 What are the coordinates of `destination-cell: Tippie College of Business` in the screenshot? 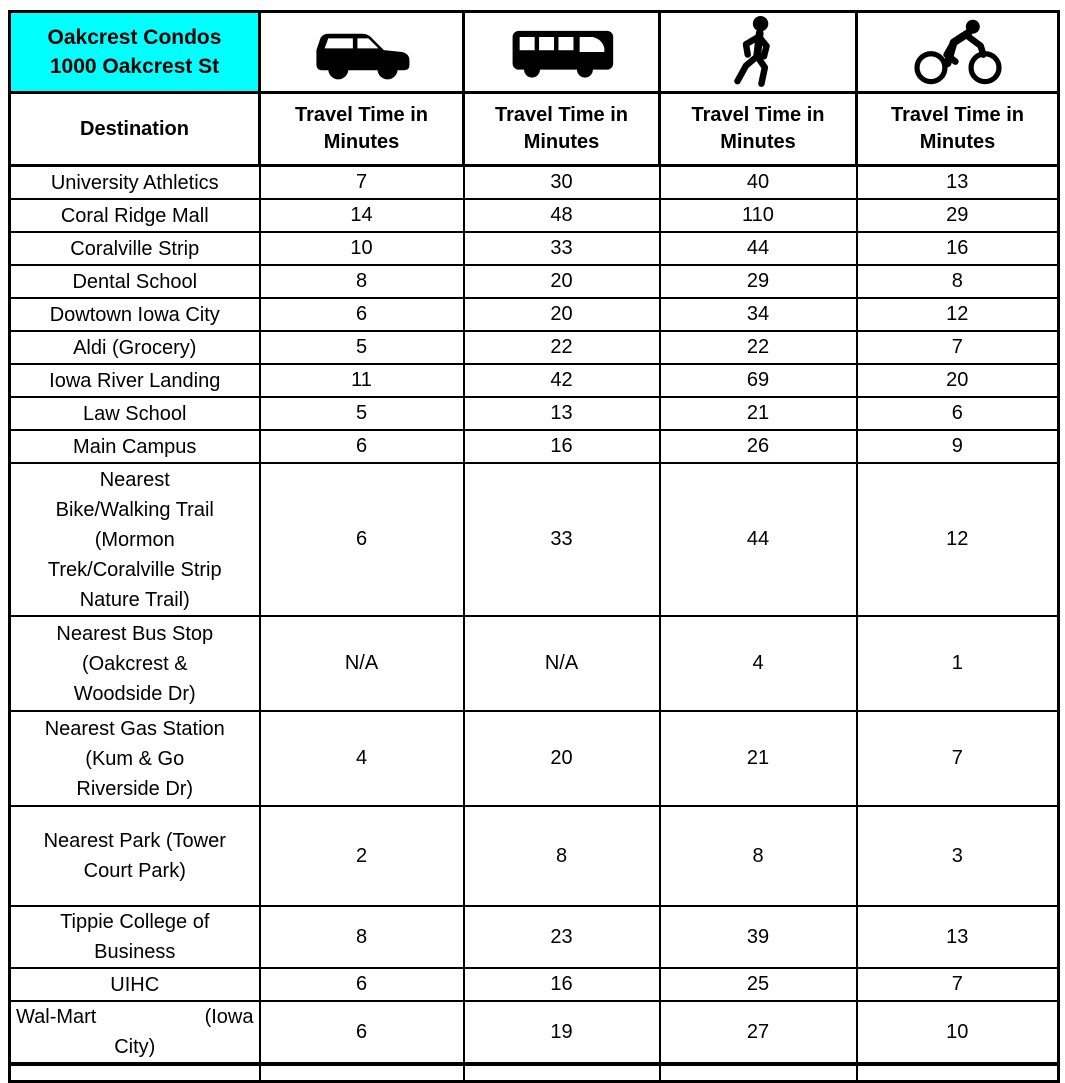 It's located at (134, 937).